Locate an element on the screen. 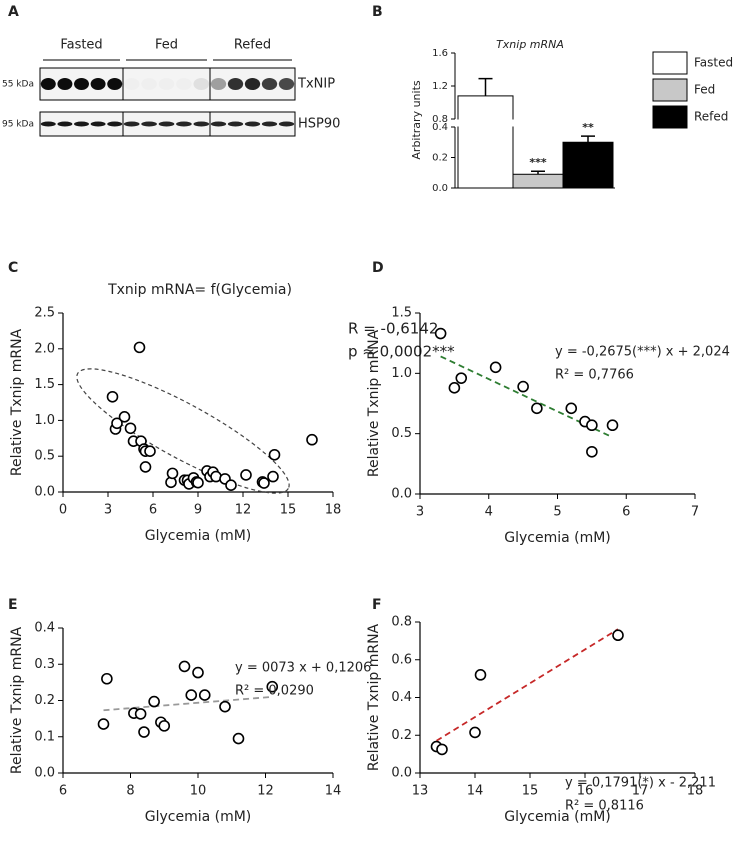 The width and height of the screenshot is (736, 861). panel-letter: E is located at coordinates (13, 605).